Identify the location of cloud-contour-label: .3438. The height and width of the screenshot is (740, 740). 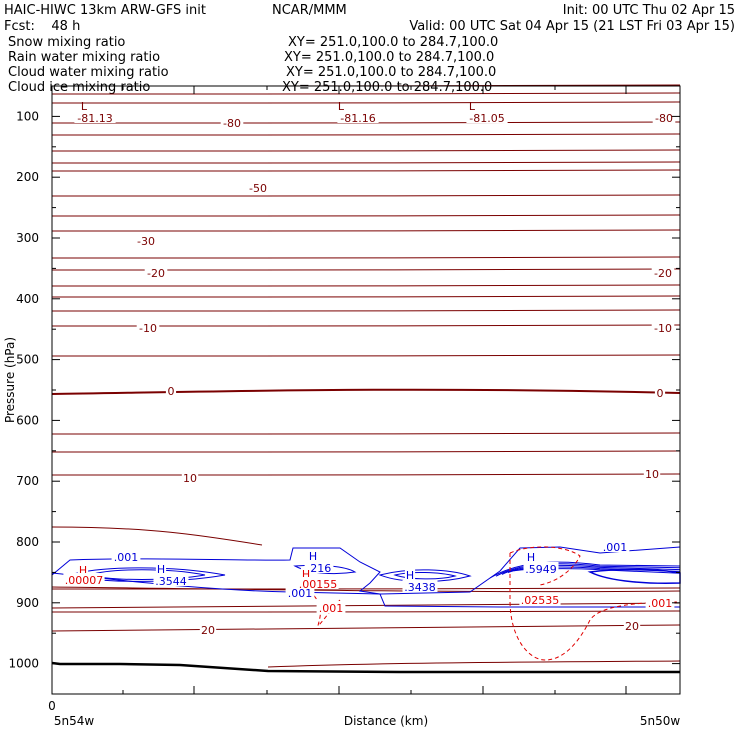
(420, 587).